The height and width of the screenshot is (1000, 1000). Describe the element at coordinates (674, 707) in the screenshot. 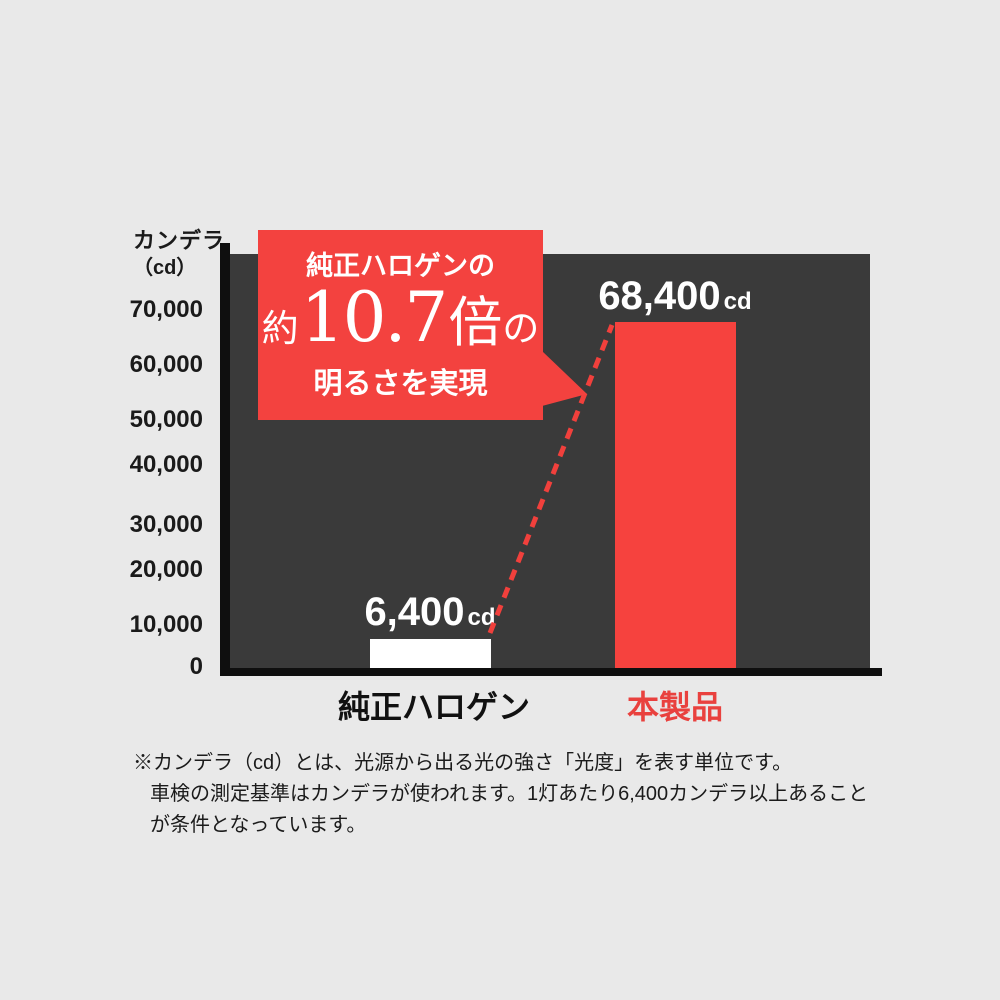

I see `category-label-product: 本製品` at that location.